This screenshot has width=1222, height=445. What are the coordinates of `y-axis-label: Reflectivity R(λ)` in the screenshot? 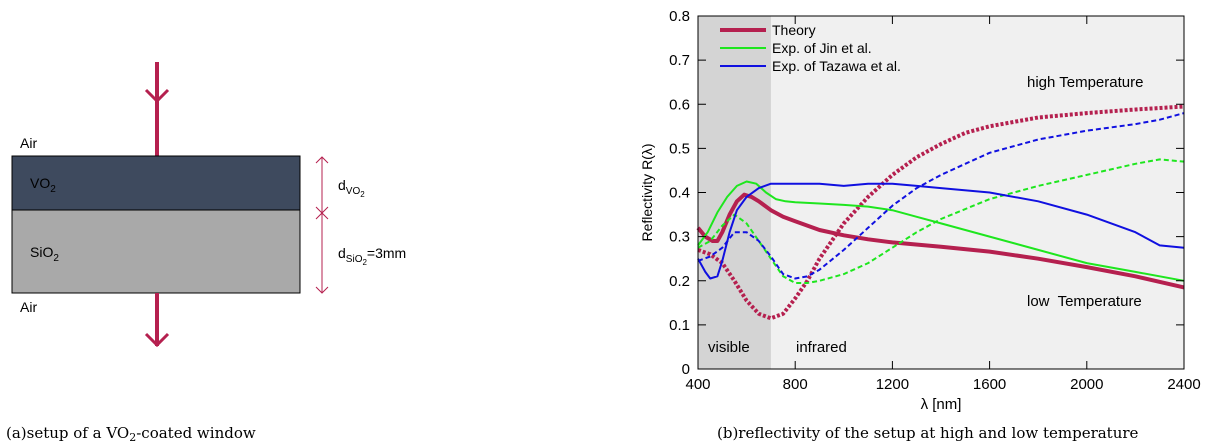 It's located at (647, 192).